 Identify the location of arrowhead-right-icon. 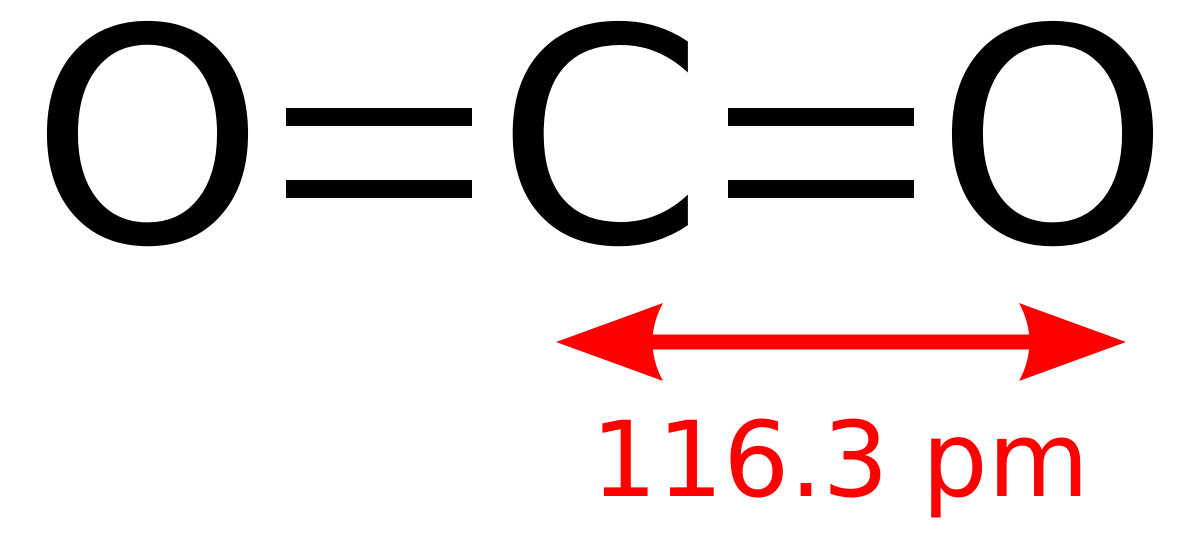
(1072, 342).